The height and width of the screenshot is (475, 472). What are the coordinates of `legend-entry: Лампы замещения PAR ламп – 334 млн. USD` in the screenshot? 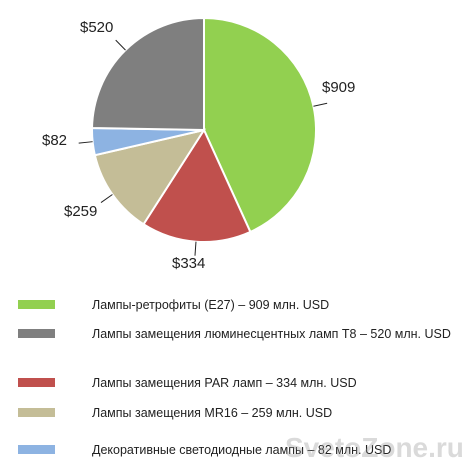 It's located at (243, 383).